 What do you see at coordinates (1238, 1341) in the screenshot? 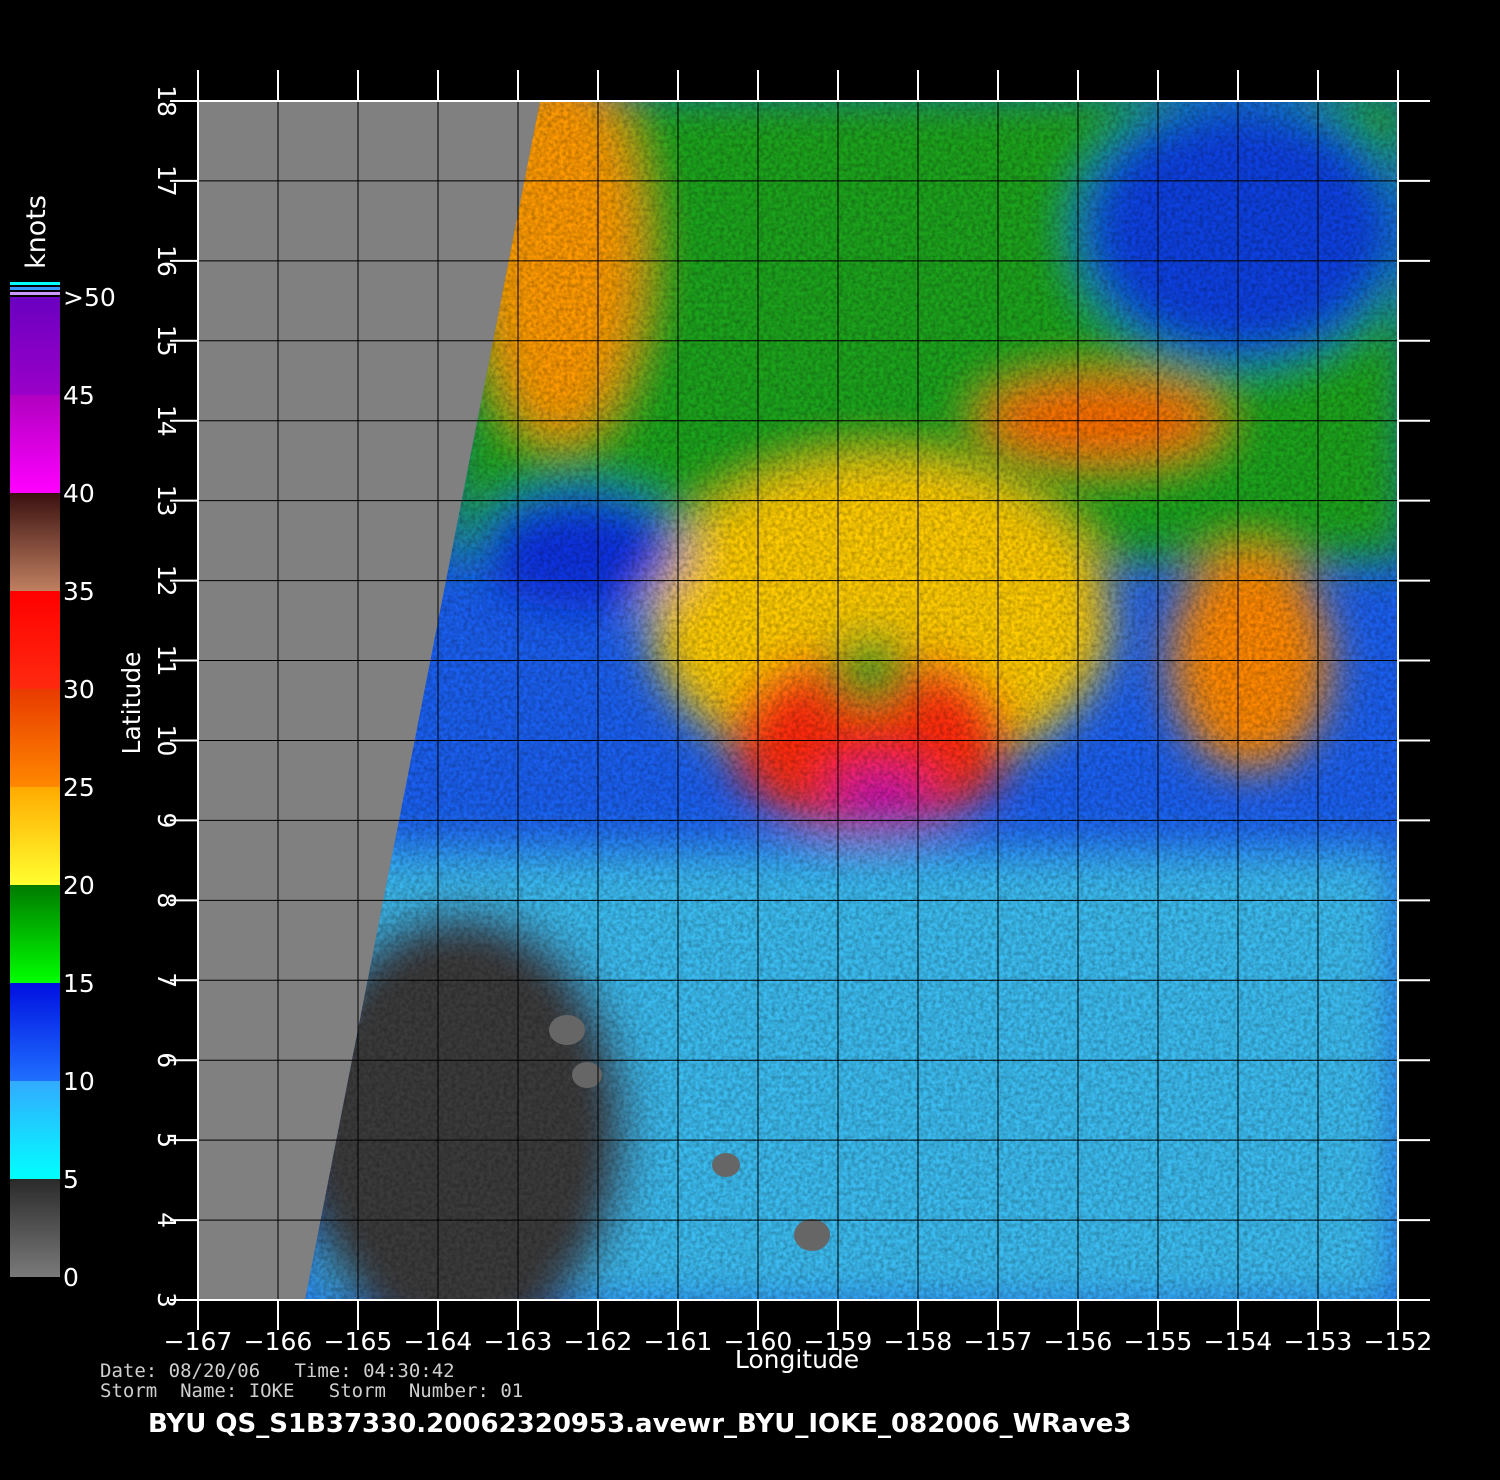
I see `x-tick-label: −154` at bounding box center [1238, 1341].